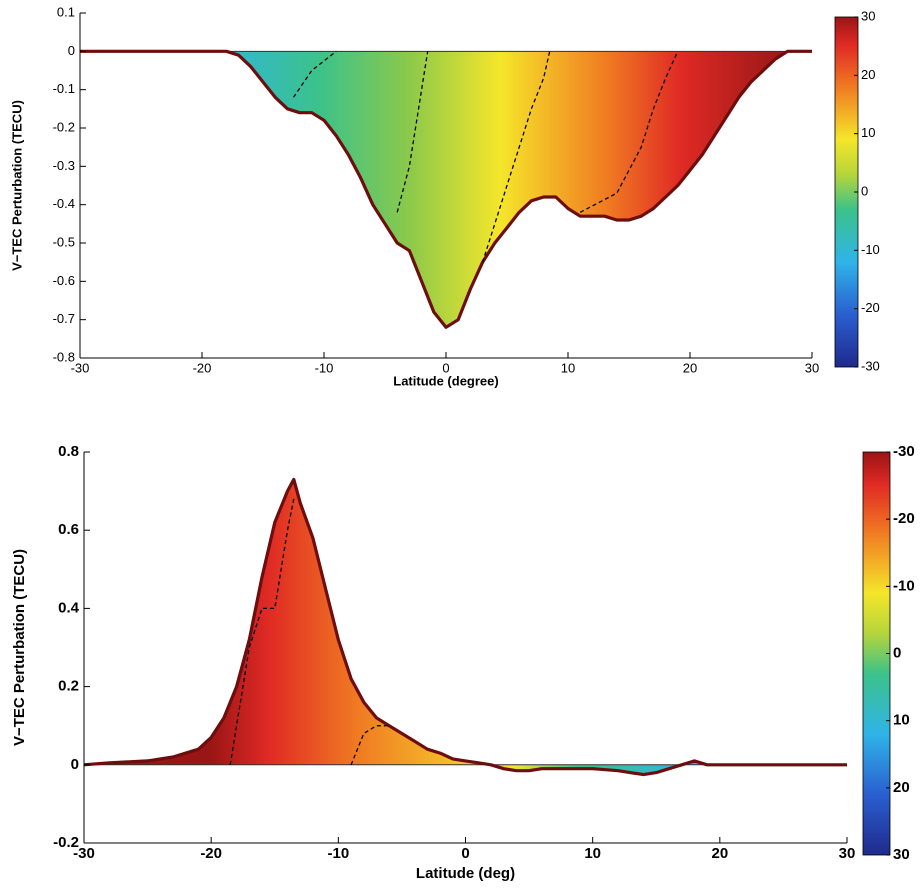 The width and height of the screenshot is (923, 888). What do you see at coordinates (64, 88) in the screenshot?
I see `y-tick-label: -0.1` at bounding box center [64, 88].